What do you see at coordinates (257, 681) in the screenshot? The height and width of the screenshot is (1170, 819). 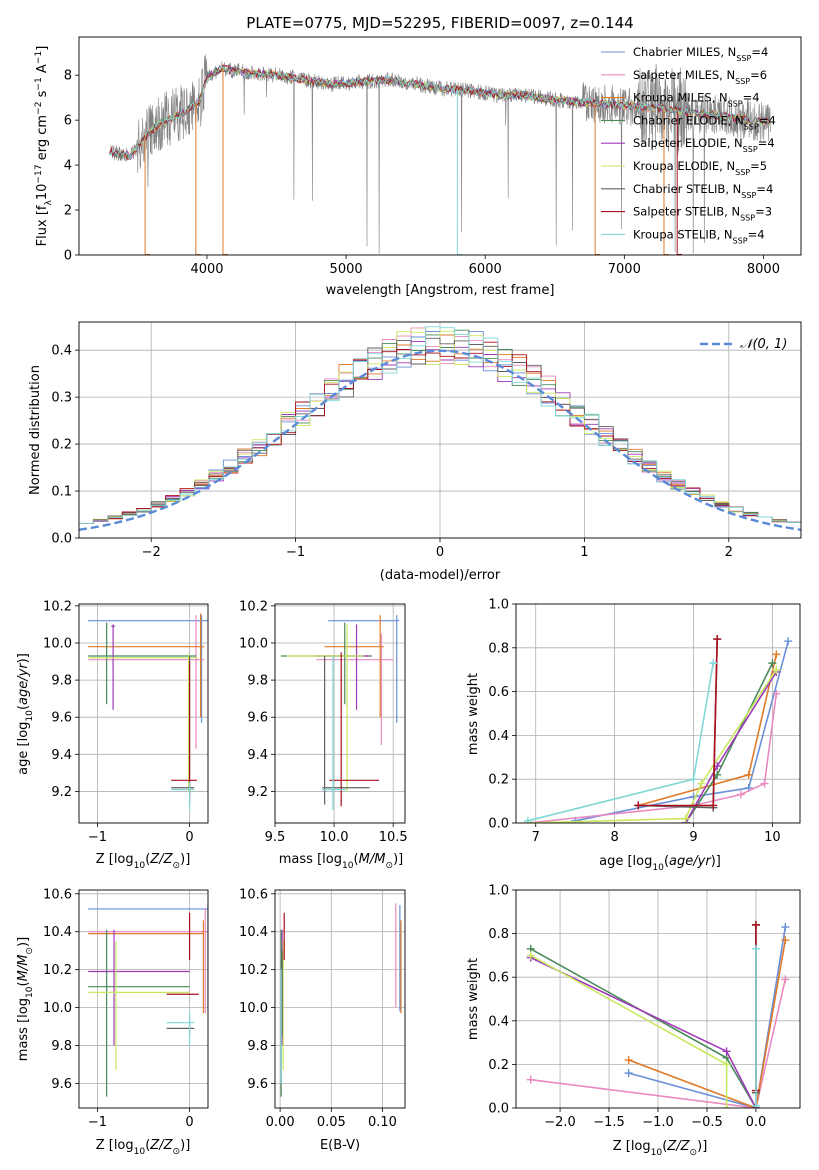 I see `age_vs_mass-ytick-label: 9.8` at bounding box center [257, 681].